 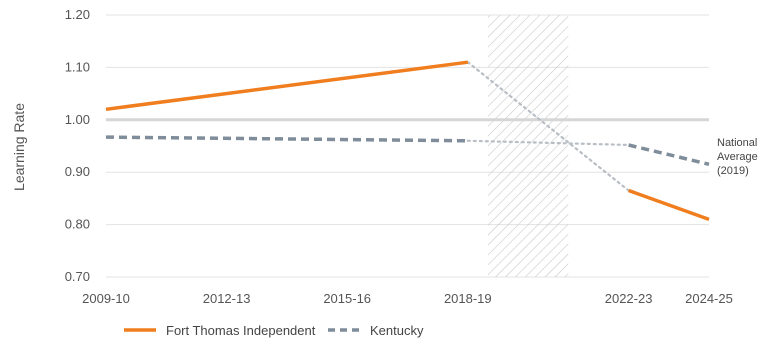 I want to click on national-average-reference: National Average (2019), so click(x=432, y=147).